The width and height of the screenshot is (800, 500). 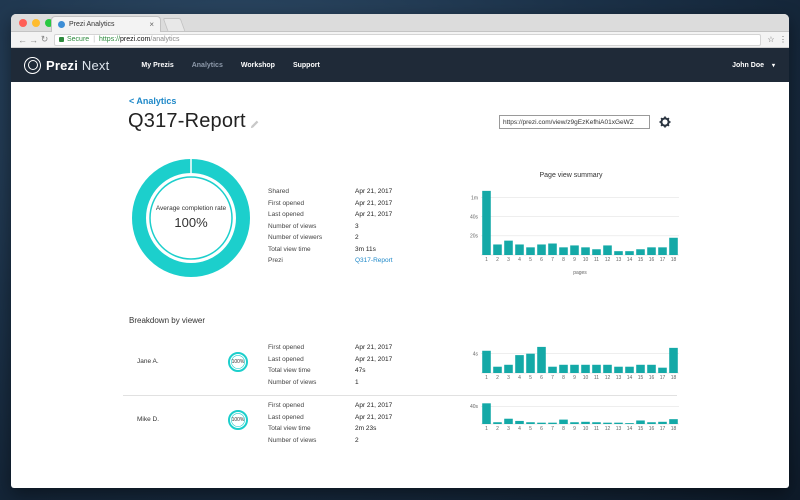 I want to click on x-tick-label: 18, so click(x=674, y=429).